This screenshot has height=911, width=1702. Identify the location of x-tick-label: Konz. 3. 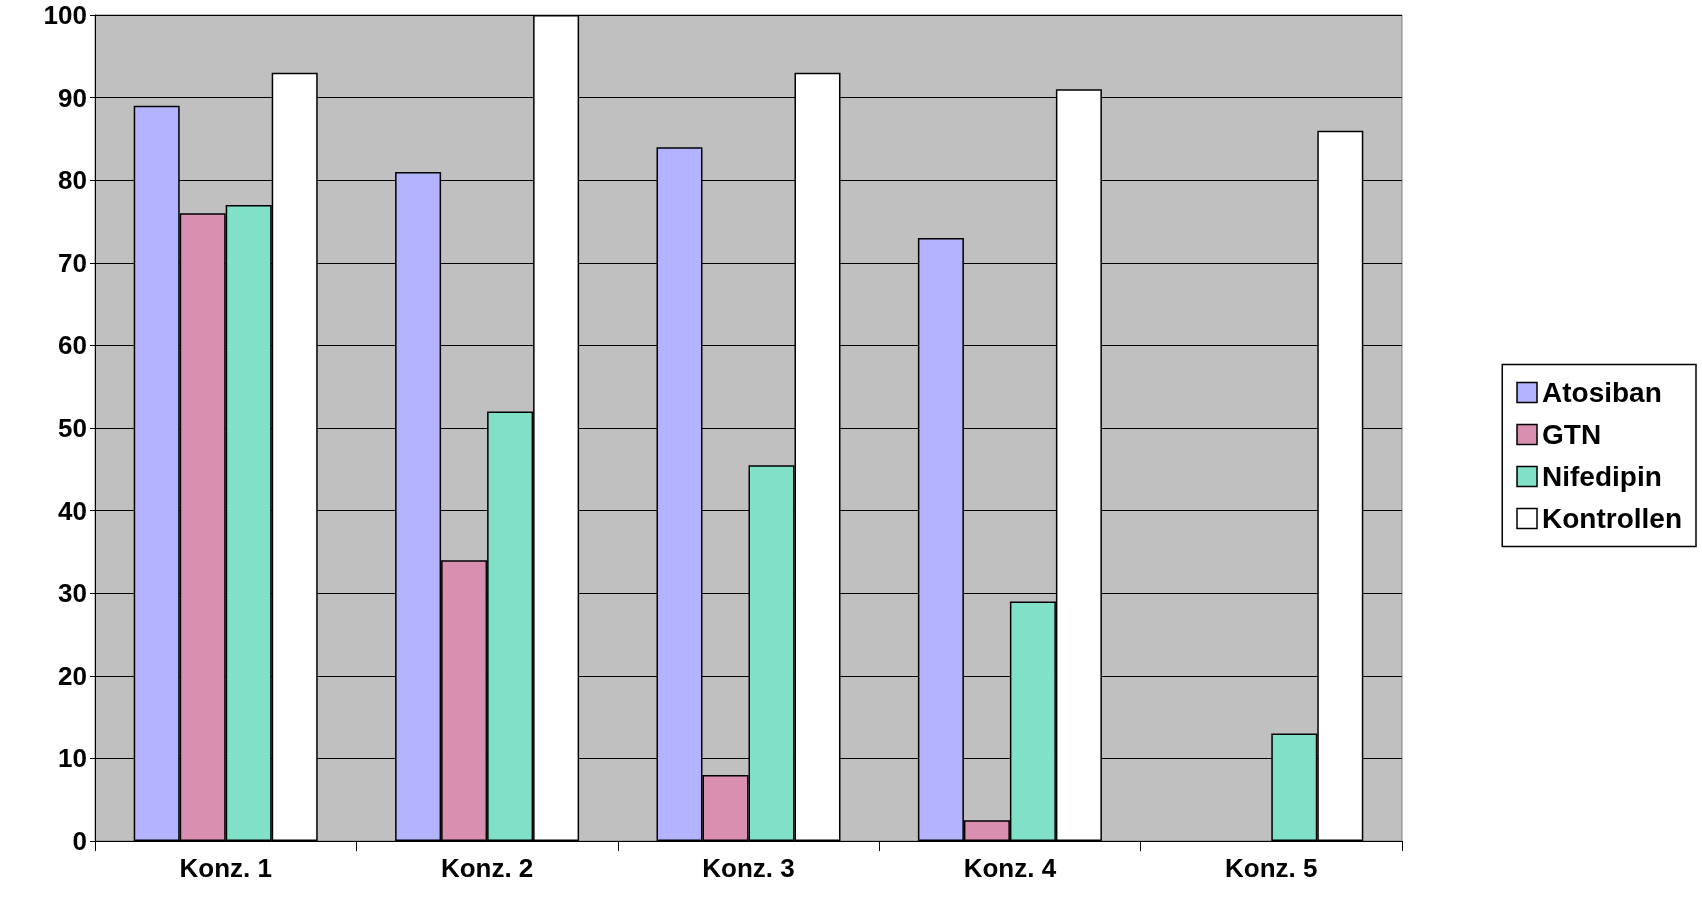
(748, 868).